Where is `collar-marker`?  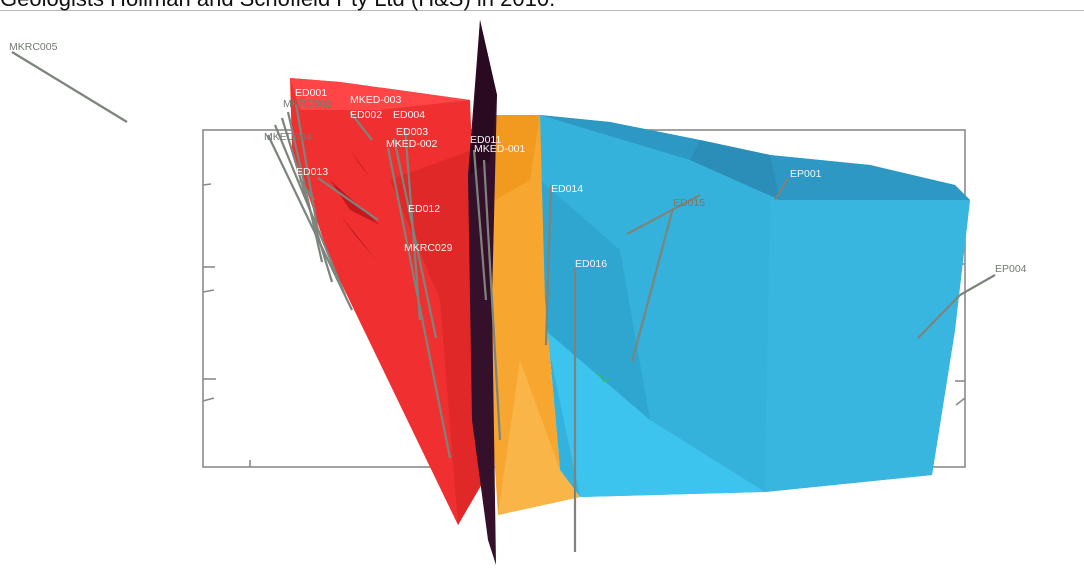
collar-marker is located at coordinates (603, 377).